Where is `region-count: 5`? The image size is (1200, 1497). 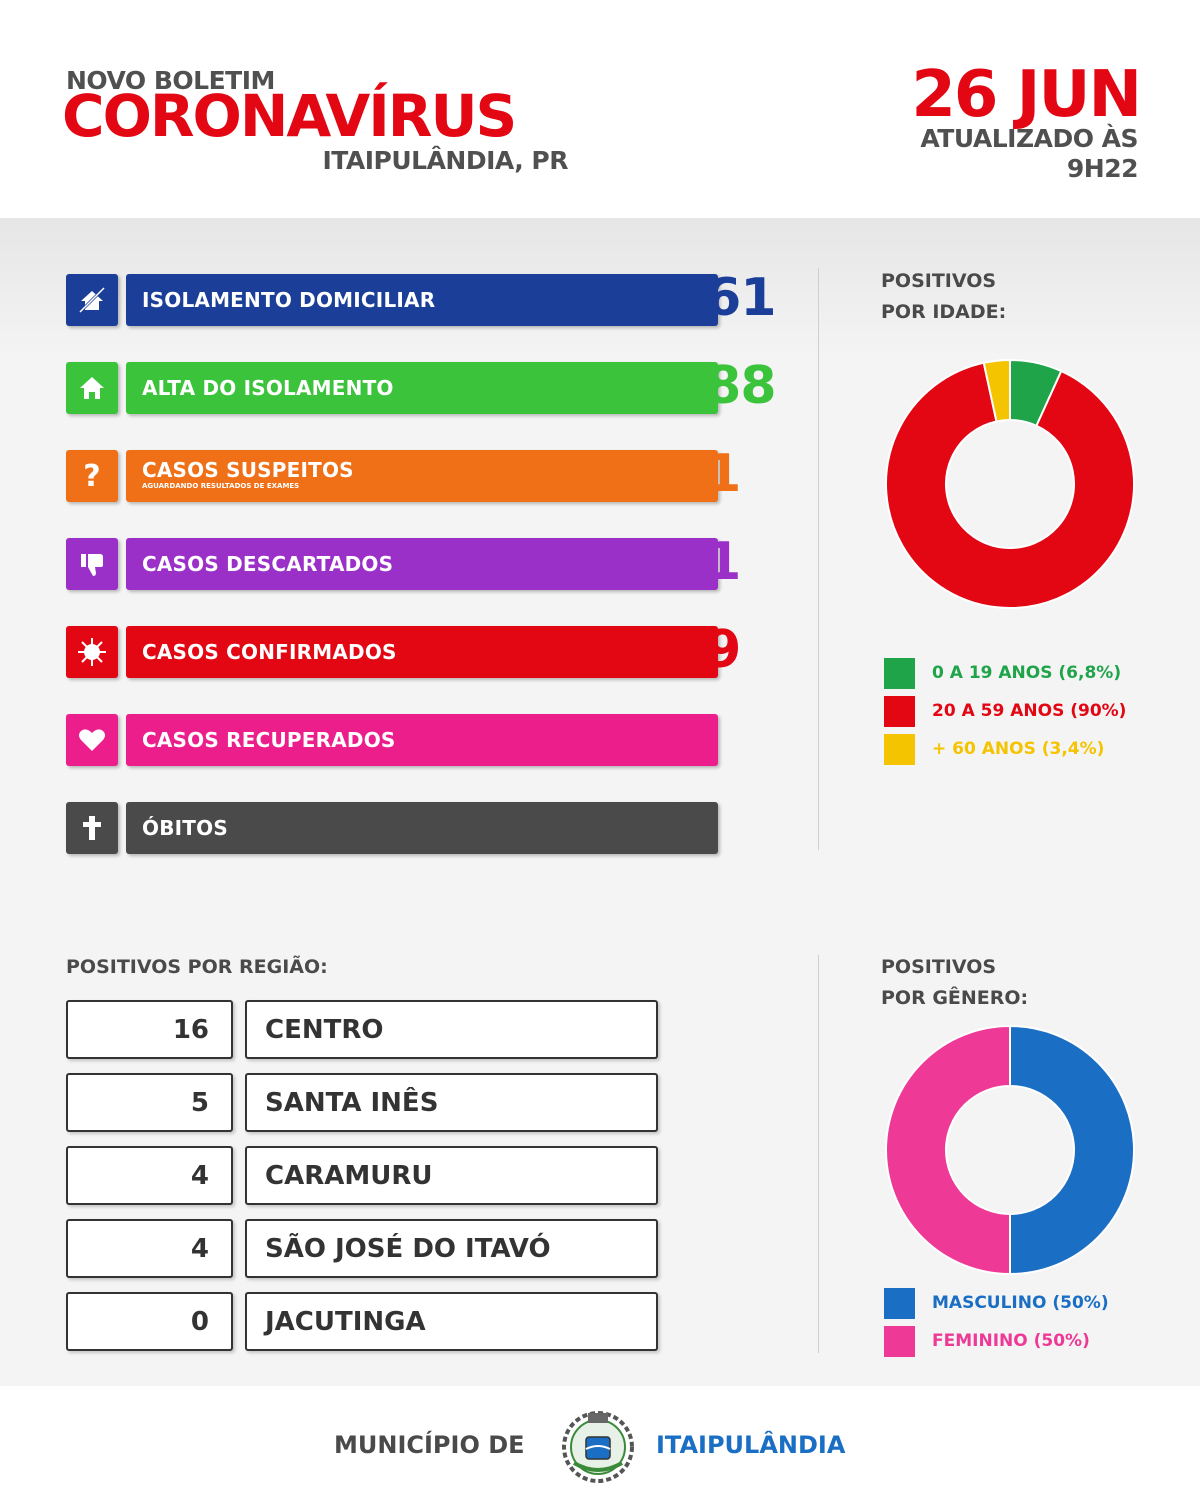
region-count: 5 is located at coordinates (149, 1102).